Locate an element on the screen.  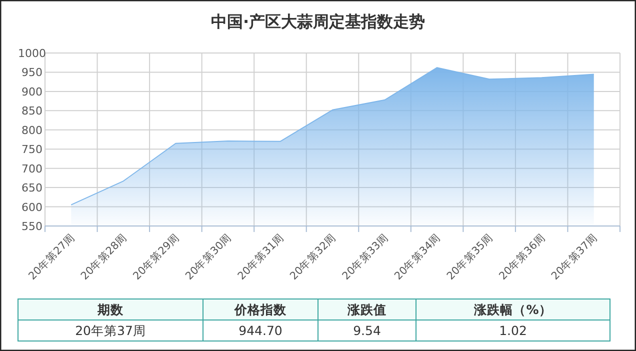
text: 944.70 is located at coordinates (260, 330).